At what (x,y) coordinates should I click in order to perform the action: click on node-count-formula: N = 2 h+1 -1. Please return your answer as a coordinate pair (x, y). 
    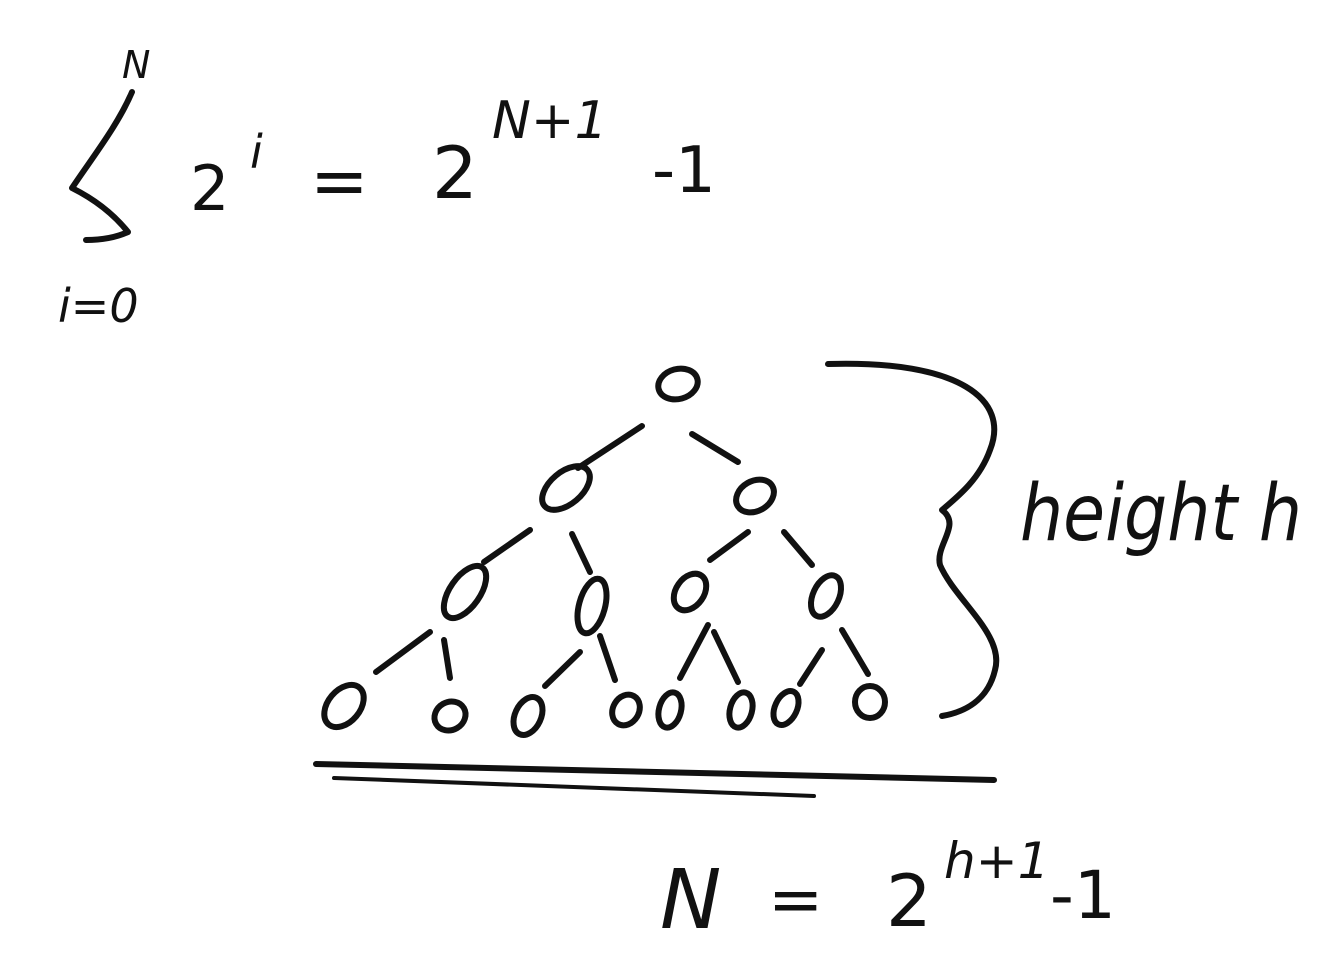
    Looking at the image, I should click on (888, 890).